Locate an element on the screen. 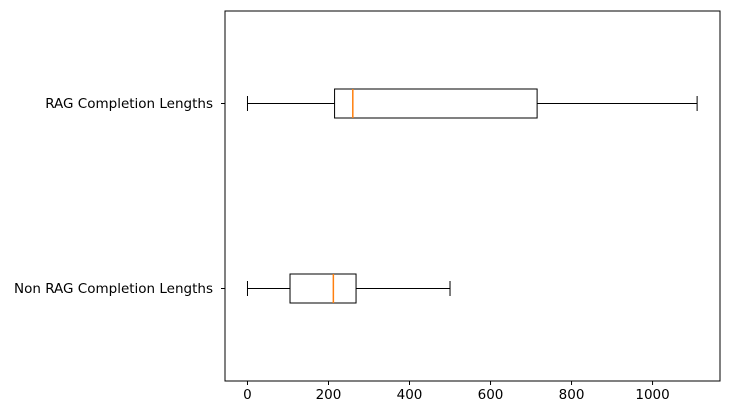 The image size is (730, 413). x-axis-tick-label: 0 is located at coordinates (247, 395).